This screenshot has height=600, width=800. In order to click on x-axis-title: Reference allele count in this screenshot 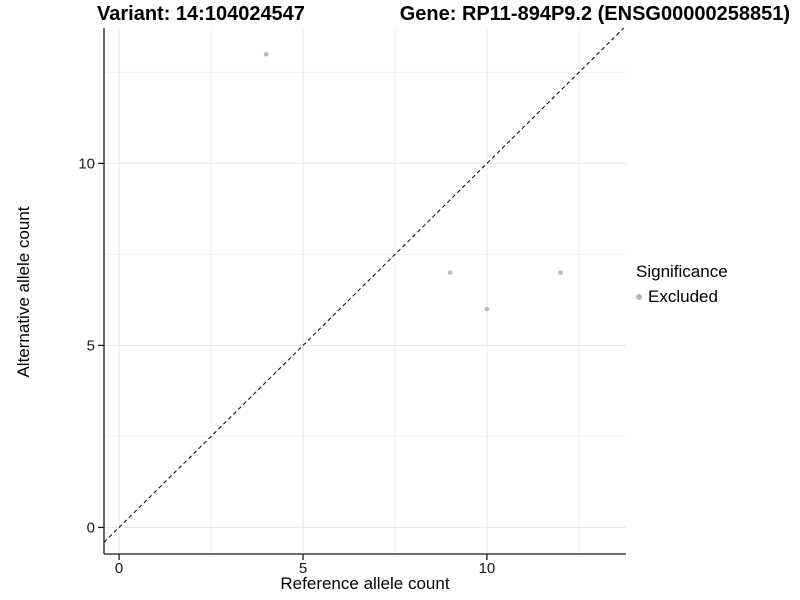, I will do `click(365, 583)`.